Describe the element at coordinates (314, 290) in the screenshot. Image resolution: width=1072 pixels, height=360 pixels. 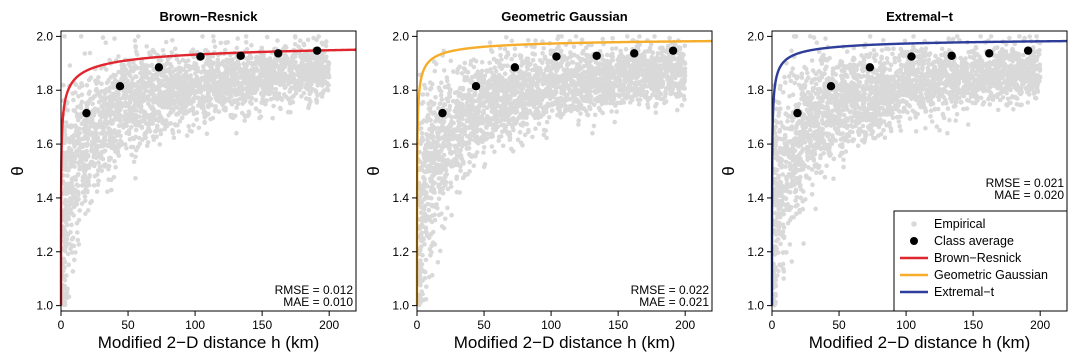
I see `rmse-label: RMSE = 0.012` at that location.